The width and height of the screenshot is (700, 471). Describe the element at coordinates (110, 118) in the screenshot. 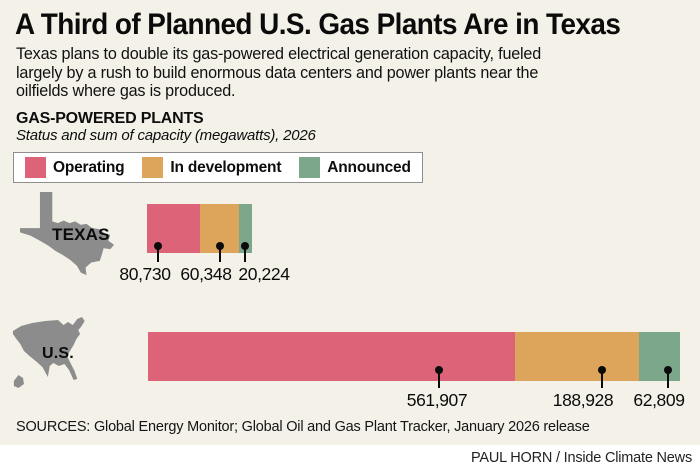

I see `section-title: GAS-POWERED PLANTS` at that location.